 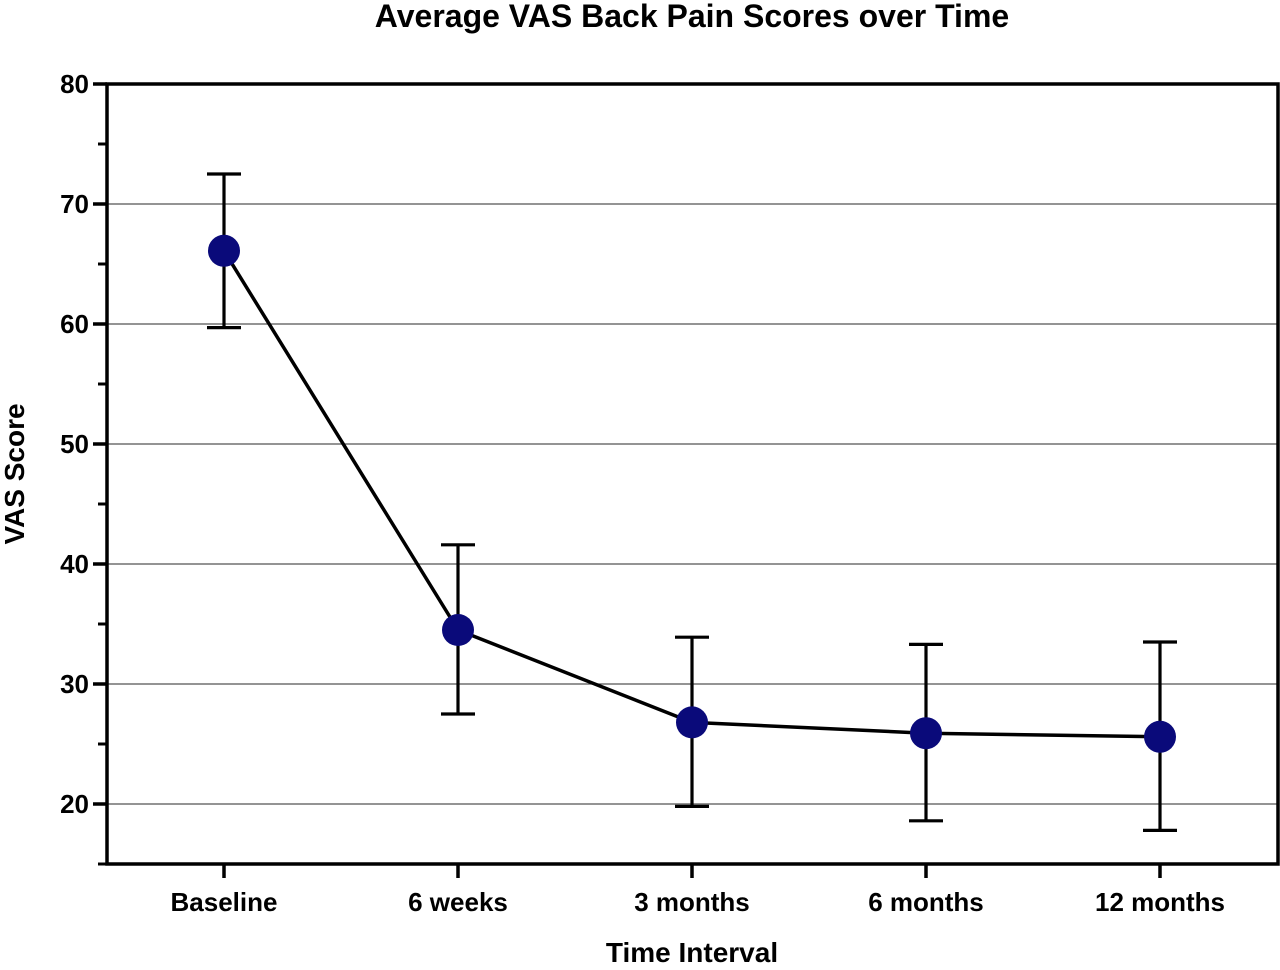 What do you see at coordinates (74, 564) in the screenshot?
I see `y-tick-label-40: 40` at bounding box center [74, 564].